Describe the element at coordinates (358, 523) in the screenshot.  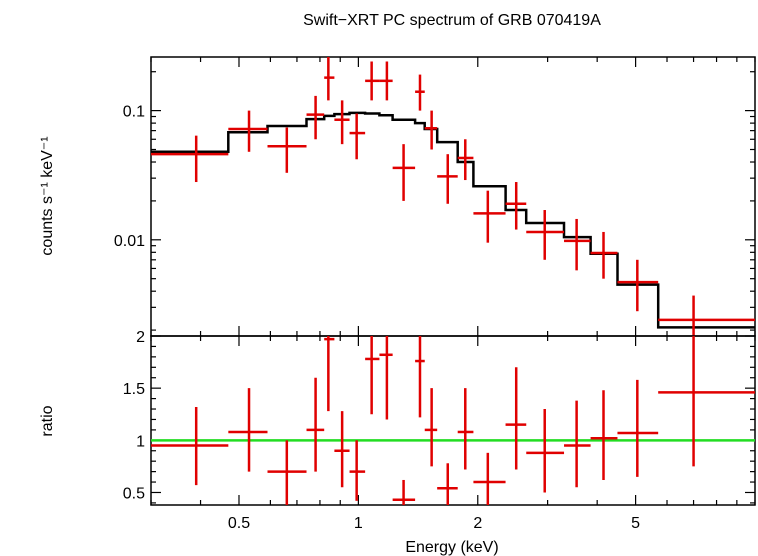
I see `xtick-label: 1` at that location.